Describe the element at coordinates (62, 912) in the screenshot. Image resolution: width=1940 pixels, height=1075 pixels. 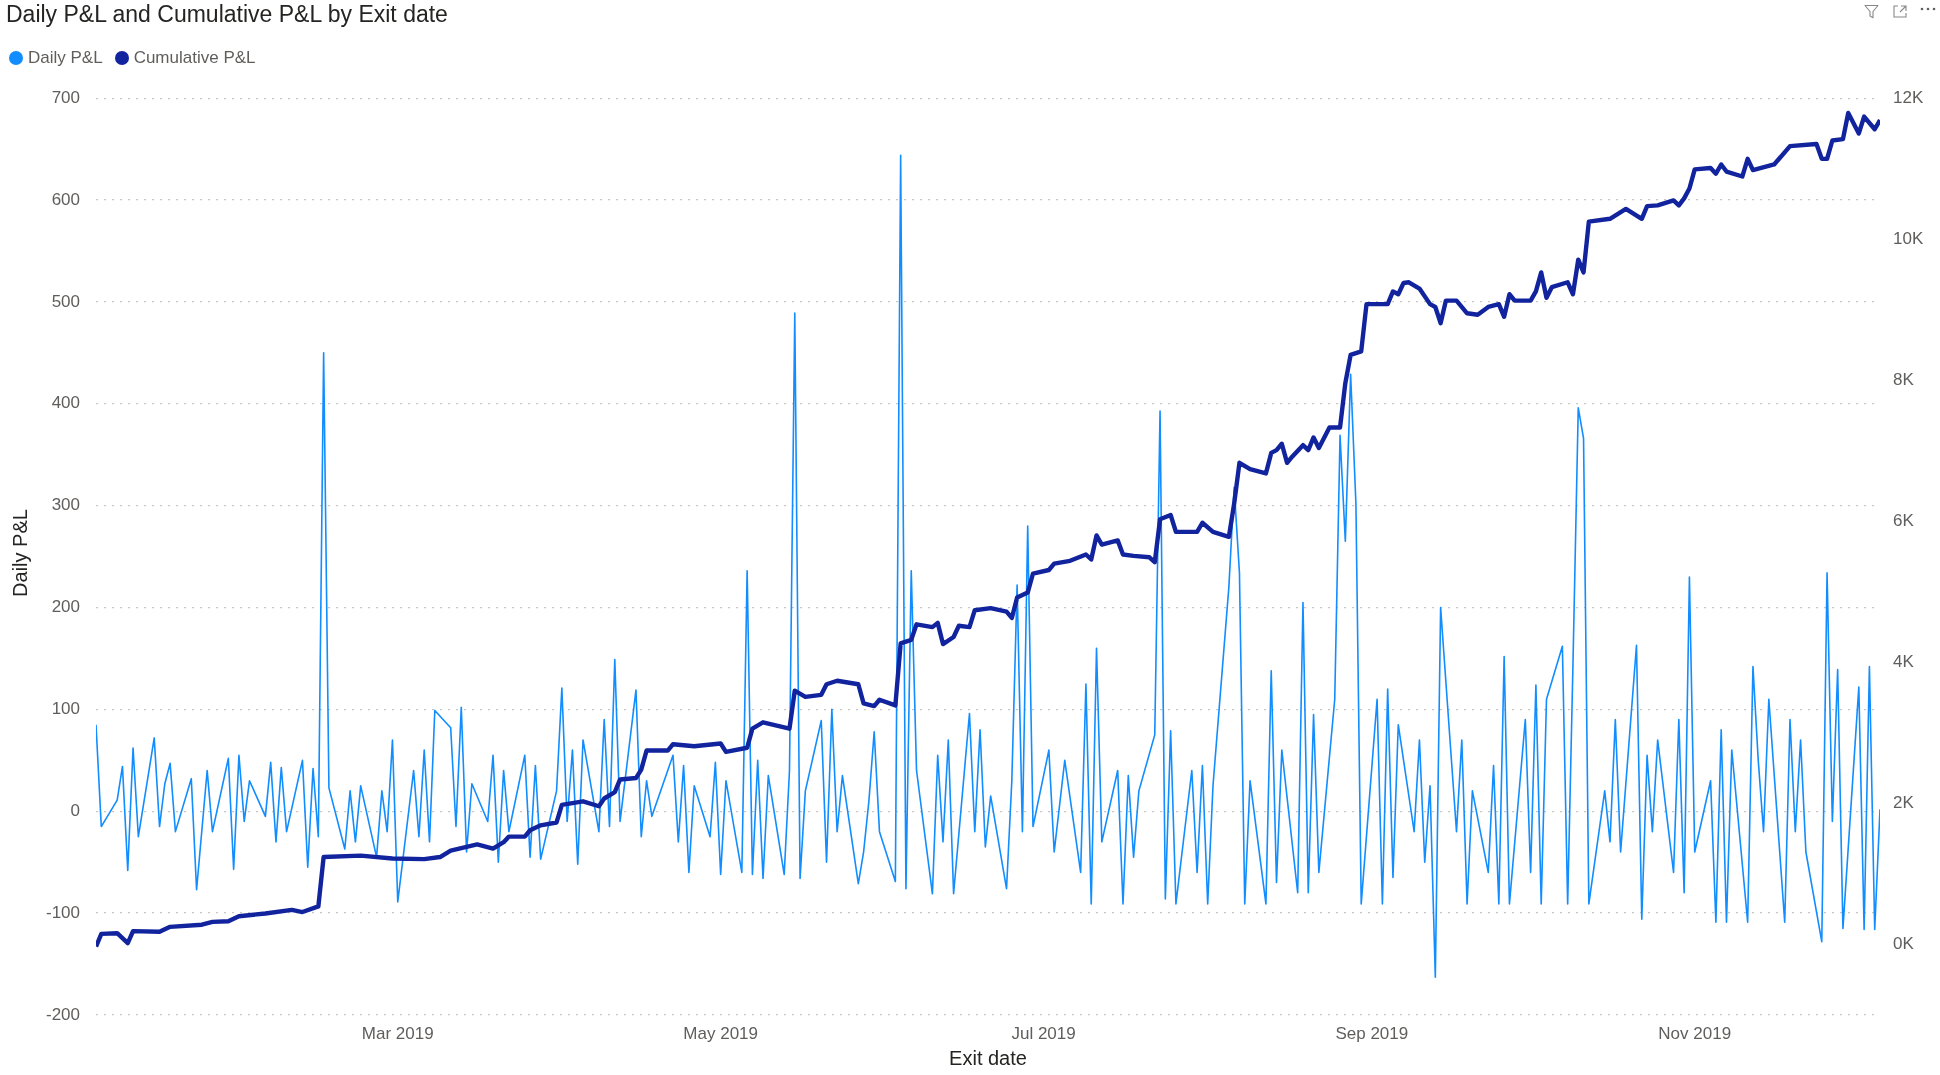
I see `y-tick-label: -100` at that location.